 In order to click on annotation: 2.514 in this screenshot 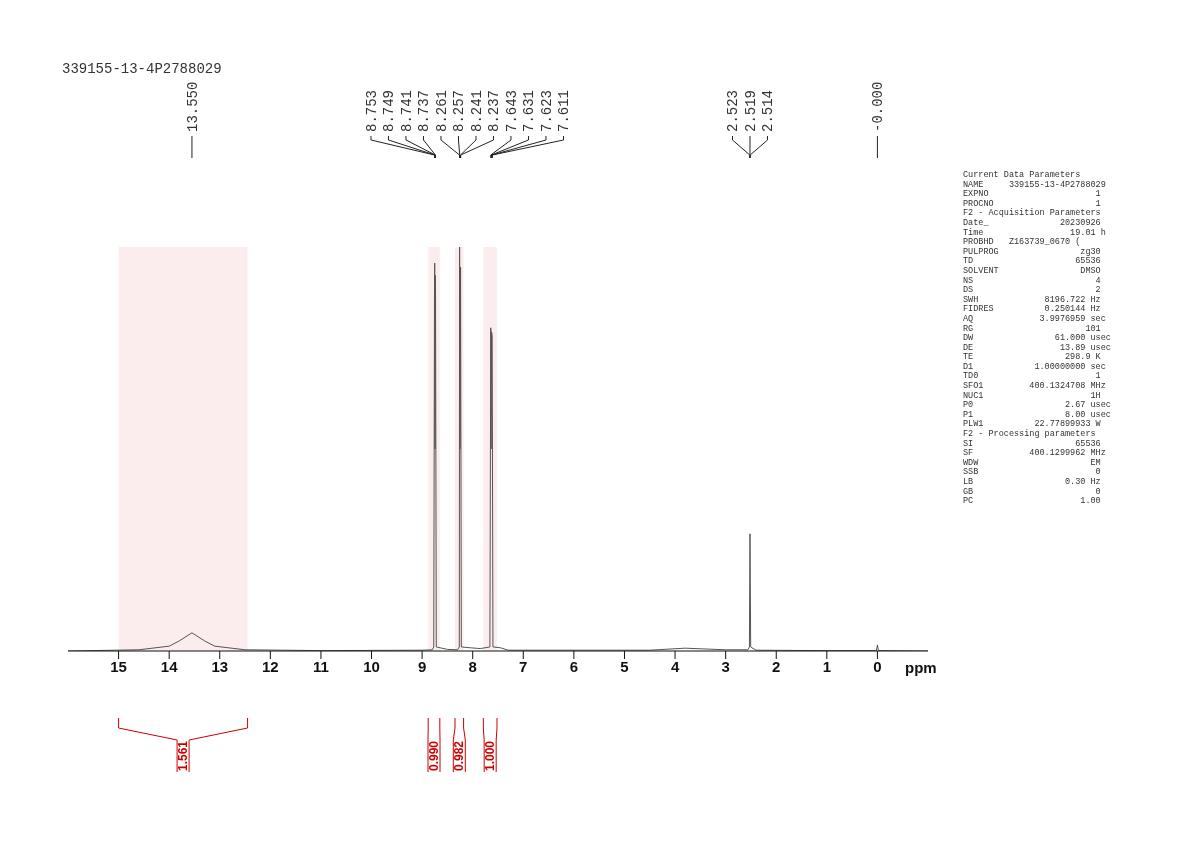, I will do `click(768, 110)`.